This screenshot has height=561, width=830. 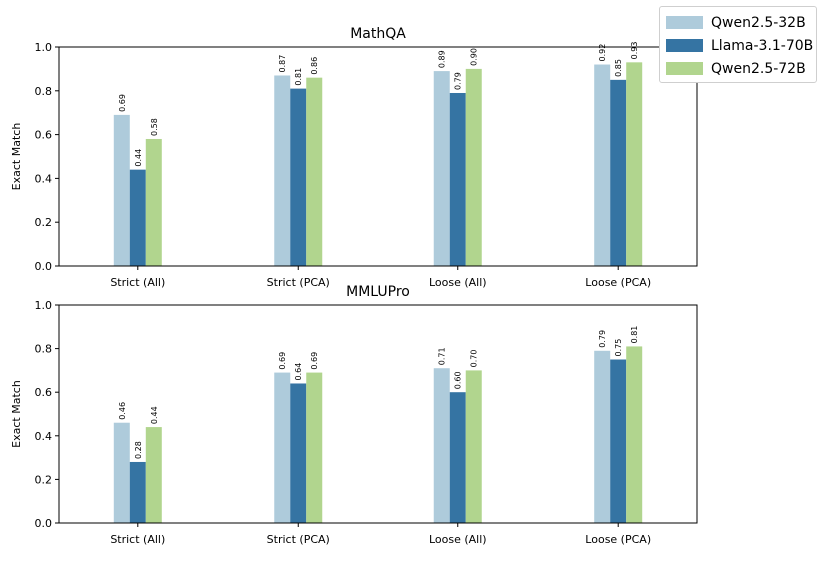 I want to click on legend-label-llama-70b: Llama-3.1-70B, so click(x=762, y=45).